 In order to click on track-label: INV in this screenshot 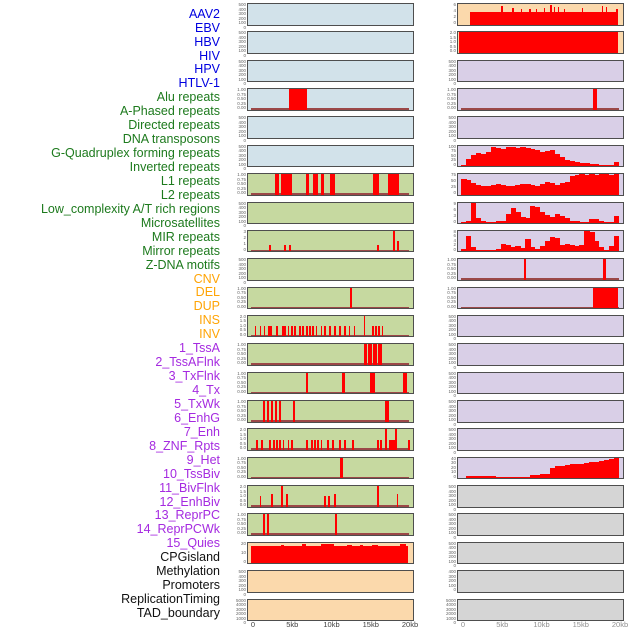, I will do `click(209, 334)`.